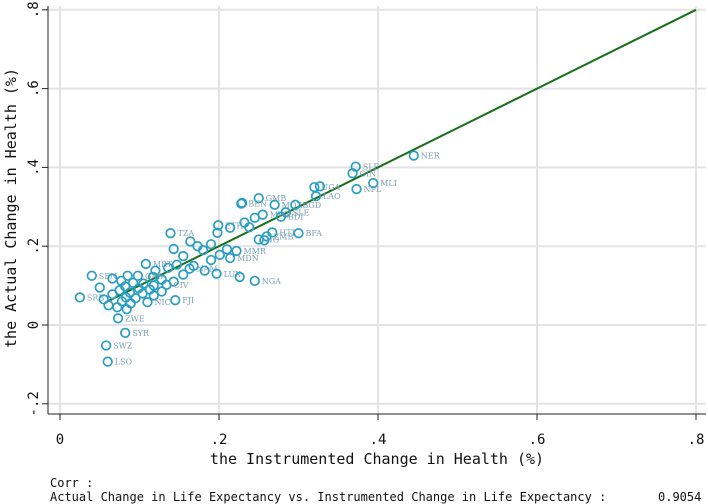  Describe the element at coordinates (537, 440) in the screenshot. I see `x-tick-label: .6` at that location.